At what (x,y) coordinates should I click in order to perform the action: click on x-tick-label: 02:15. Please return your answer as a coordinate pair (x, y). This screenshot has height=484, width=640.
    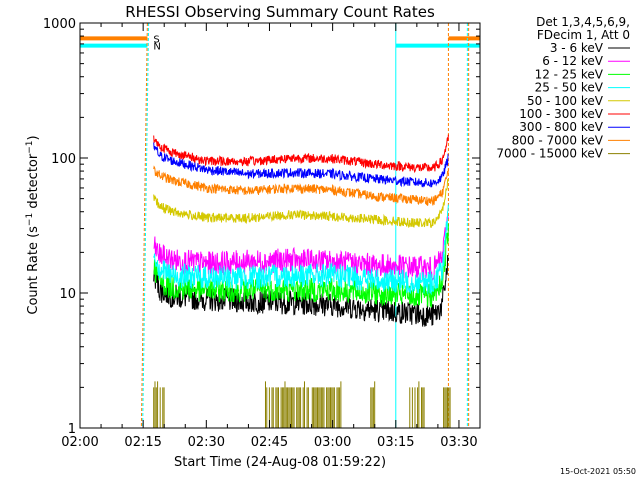
    Looking at the image, I should click on (142, 442).